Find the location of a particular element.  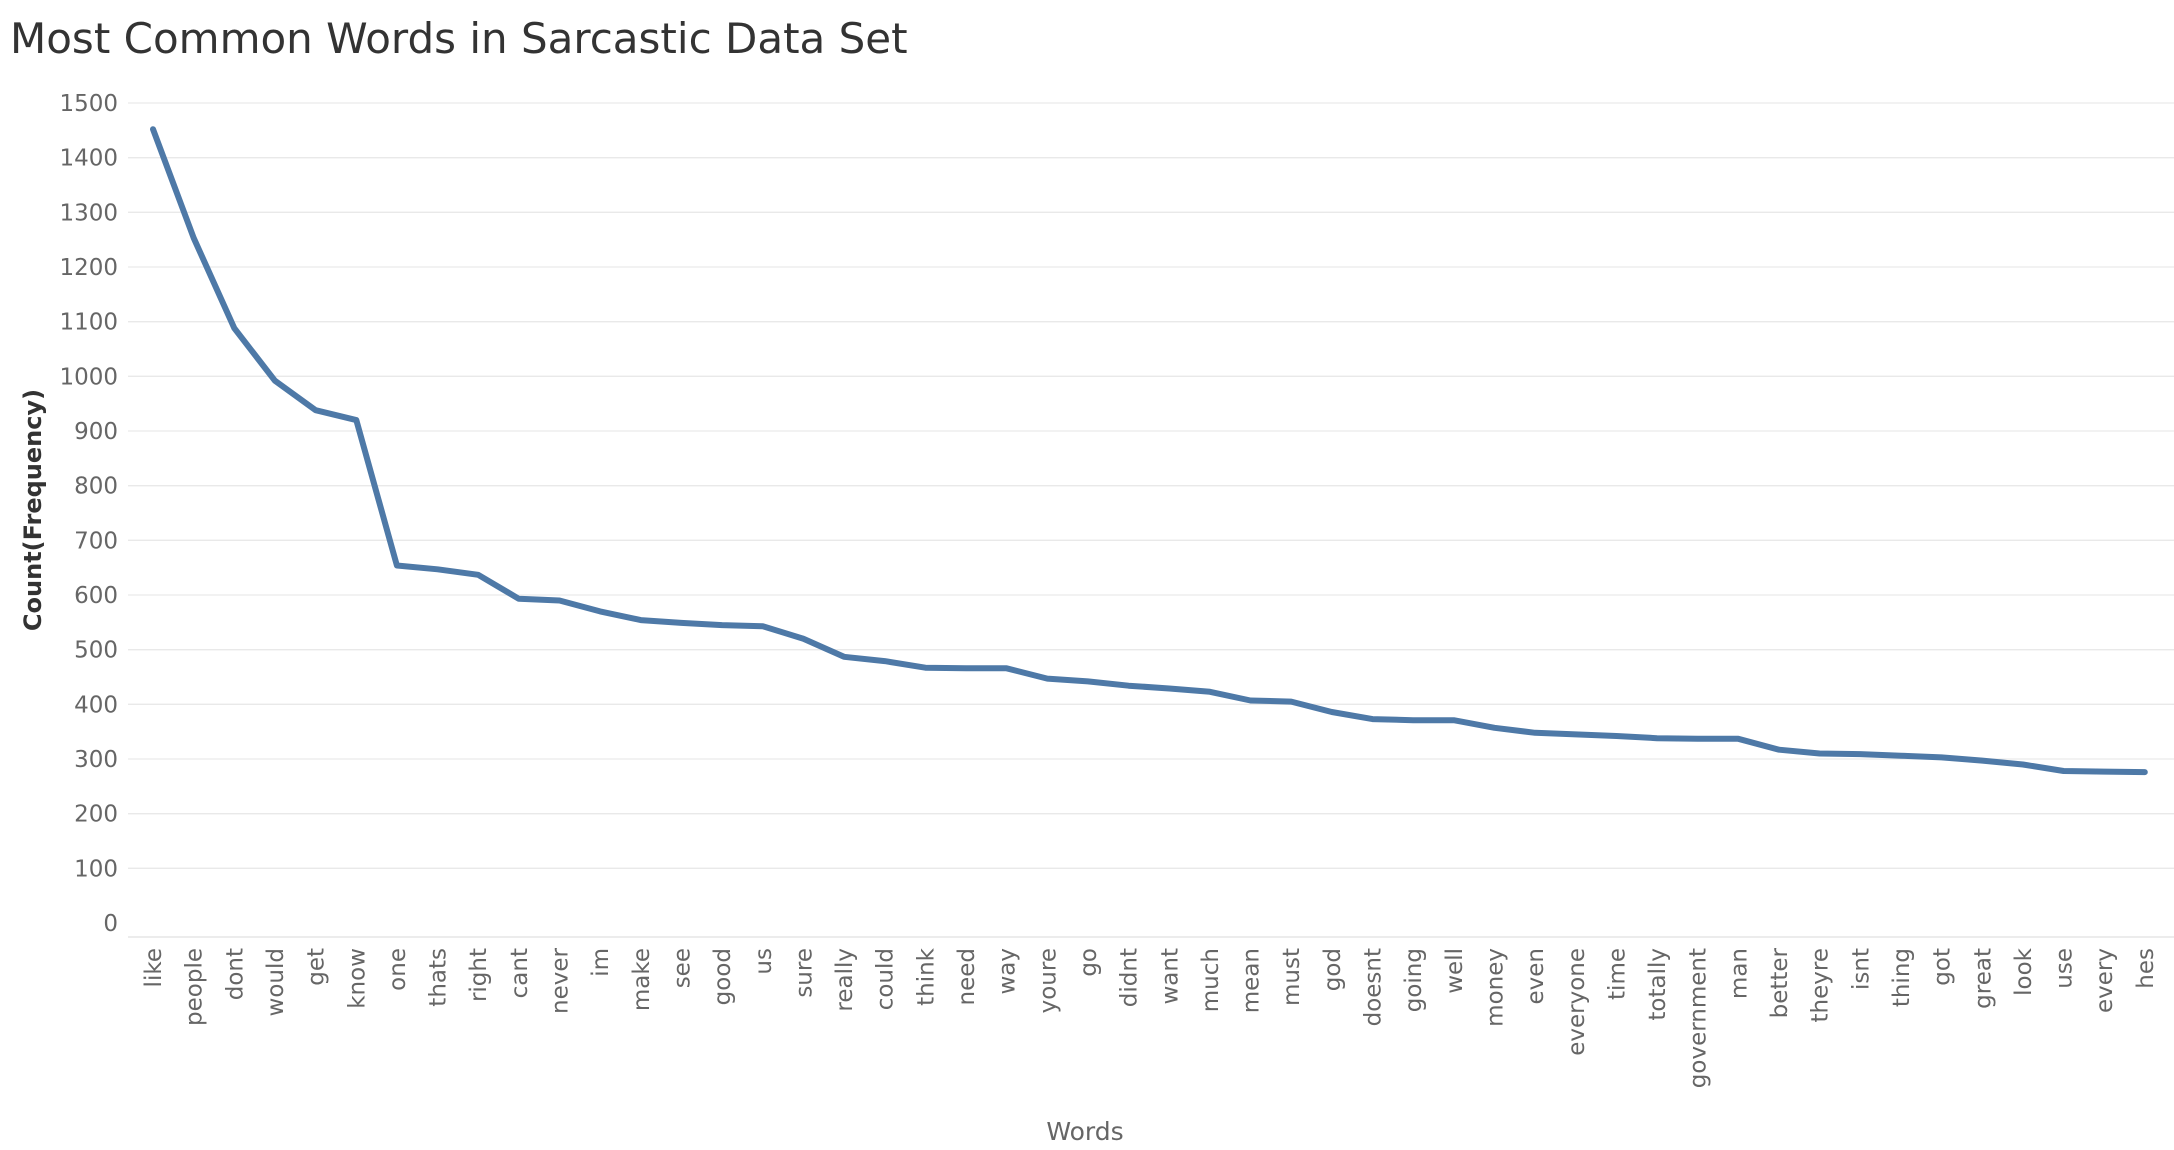

x-tick-label: going is located at coordinates (1414, 980).